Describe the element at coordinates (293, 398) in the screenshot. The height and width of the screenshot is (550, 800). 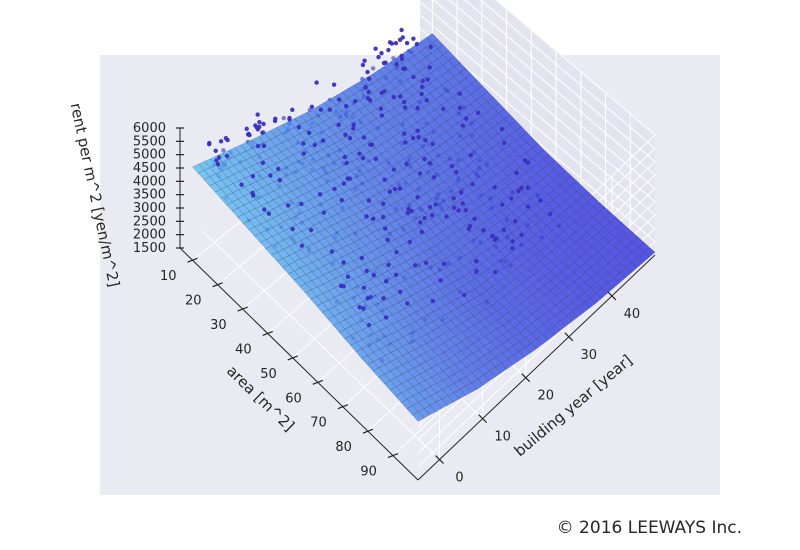
I see `x-tick-label: 60` at that location.